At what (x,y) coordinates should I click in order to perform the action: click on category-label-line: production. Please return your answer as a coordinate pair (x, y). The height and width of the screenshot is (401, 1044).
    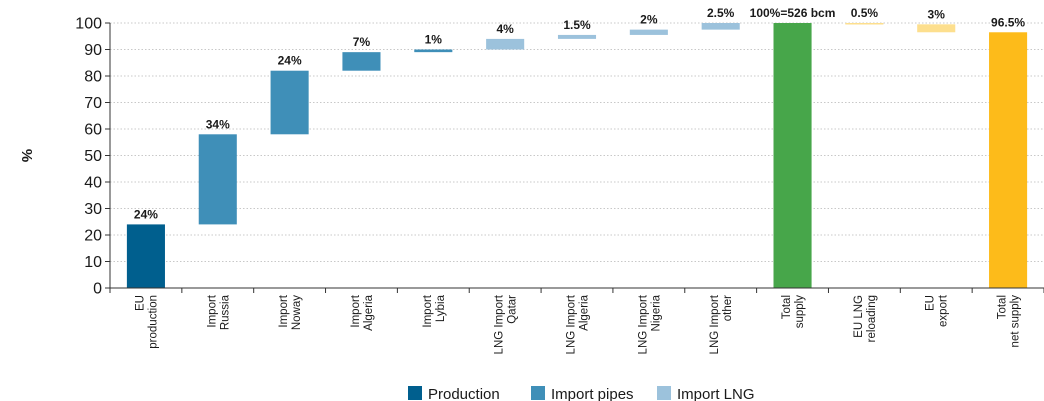
    Looking at the image, I should click on (153, 322).